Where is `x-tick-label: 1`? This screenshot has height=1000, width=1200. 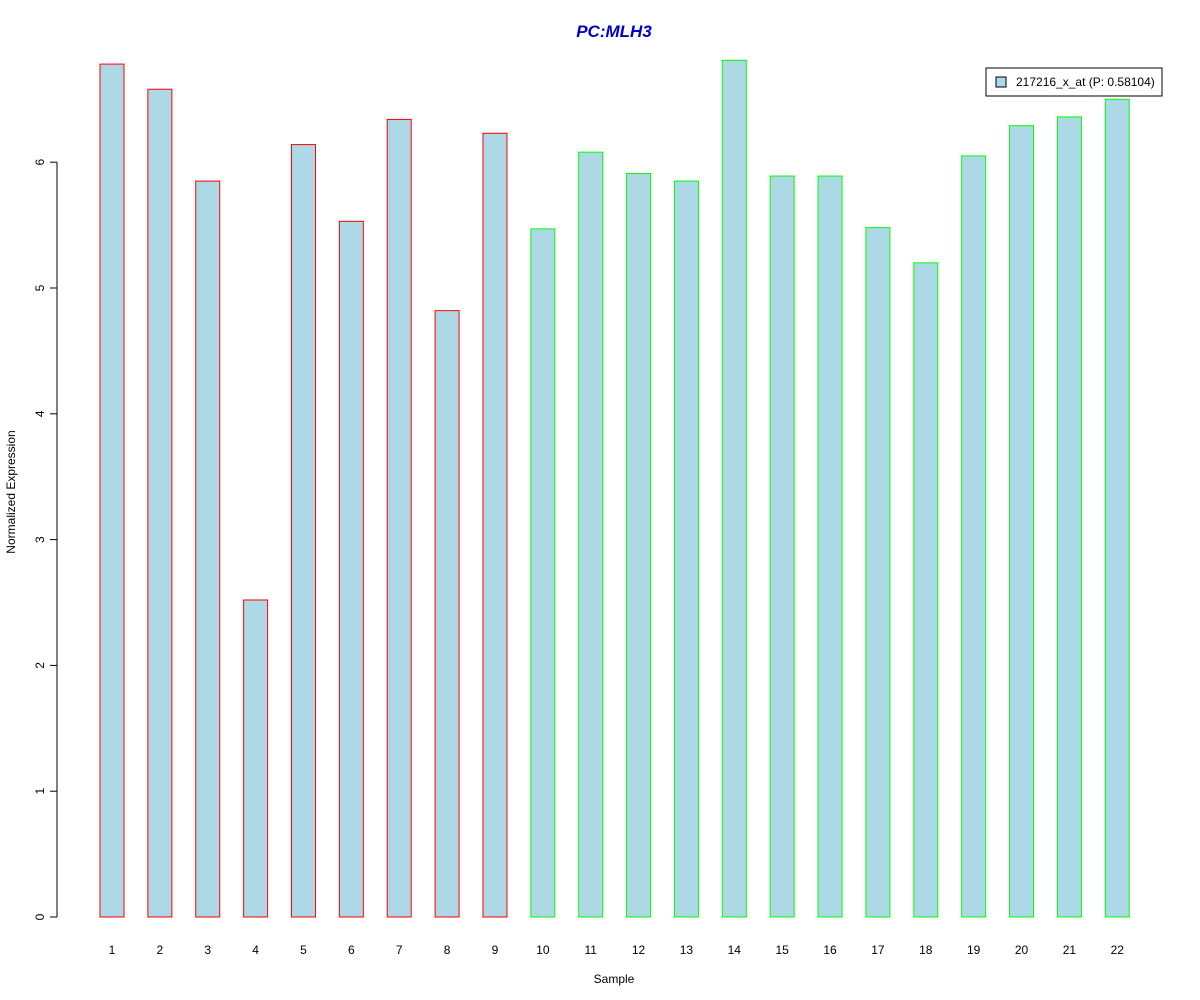
x-tick-label: 1 is located at coordinates (112, 950).